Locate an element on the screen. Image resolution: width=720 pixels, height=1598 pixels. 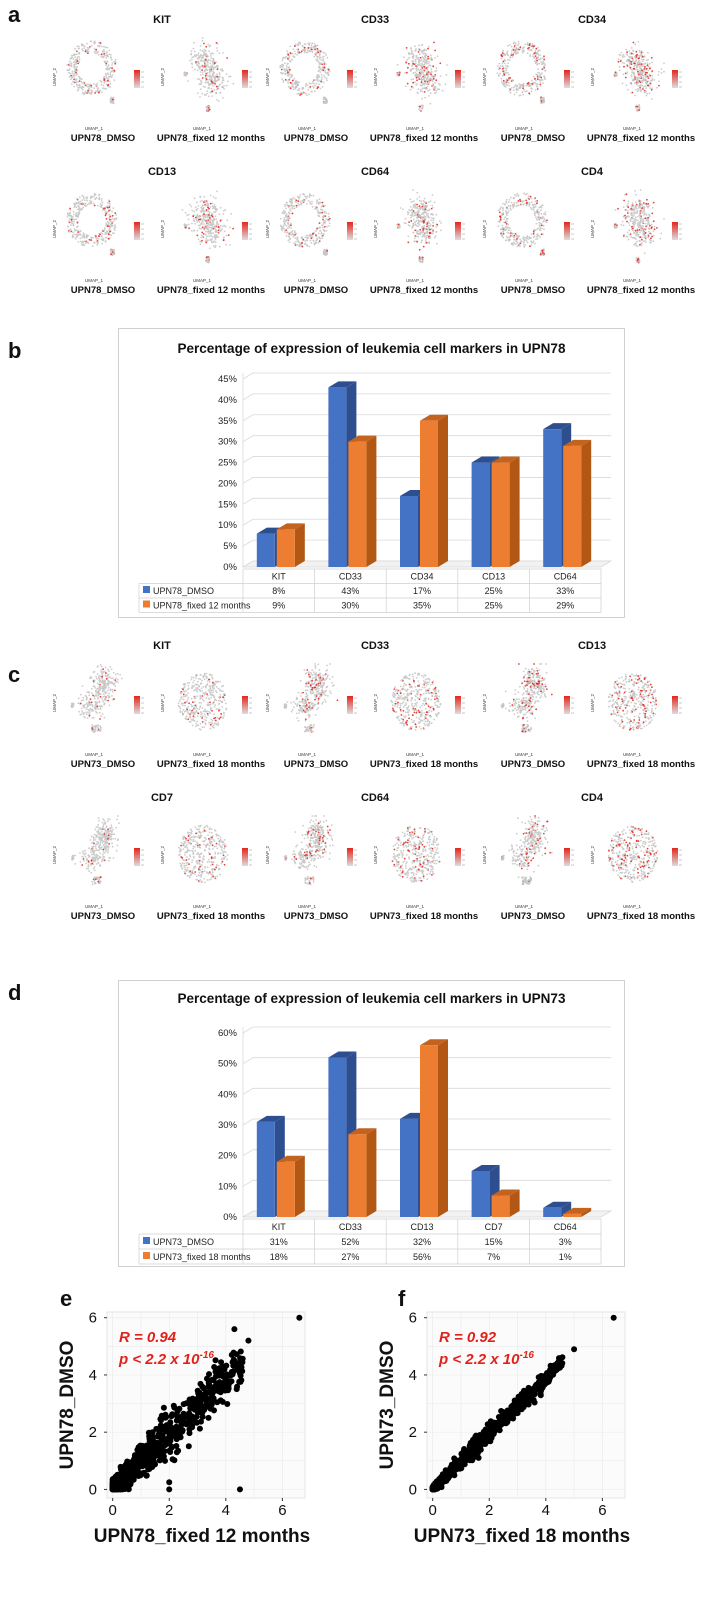
color-scale-bar is located at coordinates (245, 231).